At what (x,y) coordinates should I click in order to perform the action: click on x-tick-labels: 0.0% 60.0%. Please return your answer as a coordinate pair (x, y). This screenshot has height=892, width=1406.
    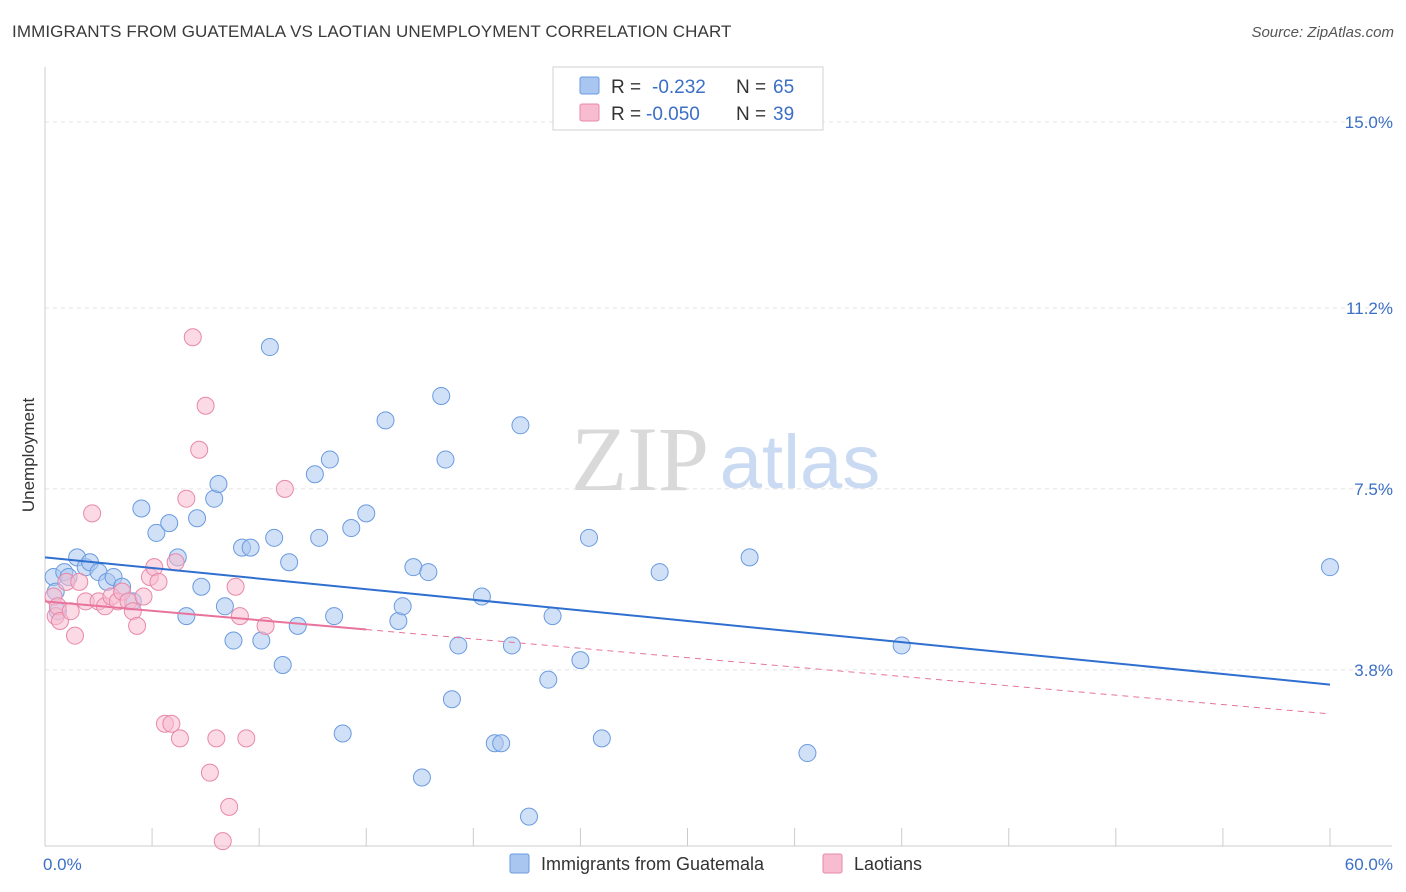
    Looking at the image, I should click on (718, 864).